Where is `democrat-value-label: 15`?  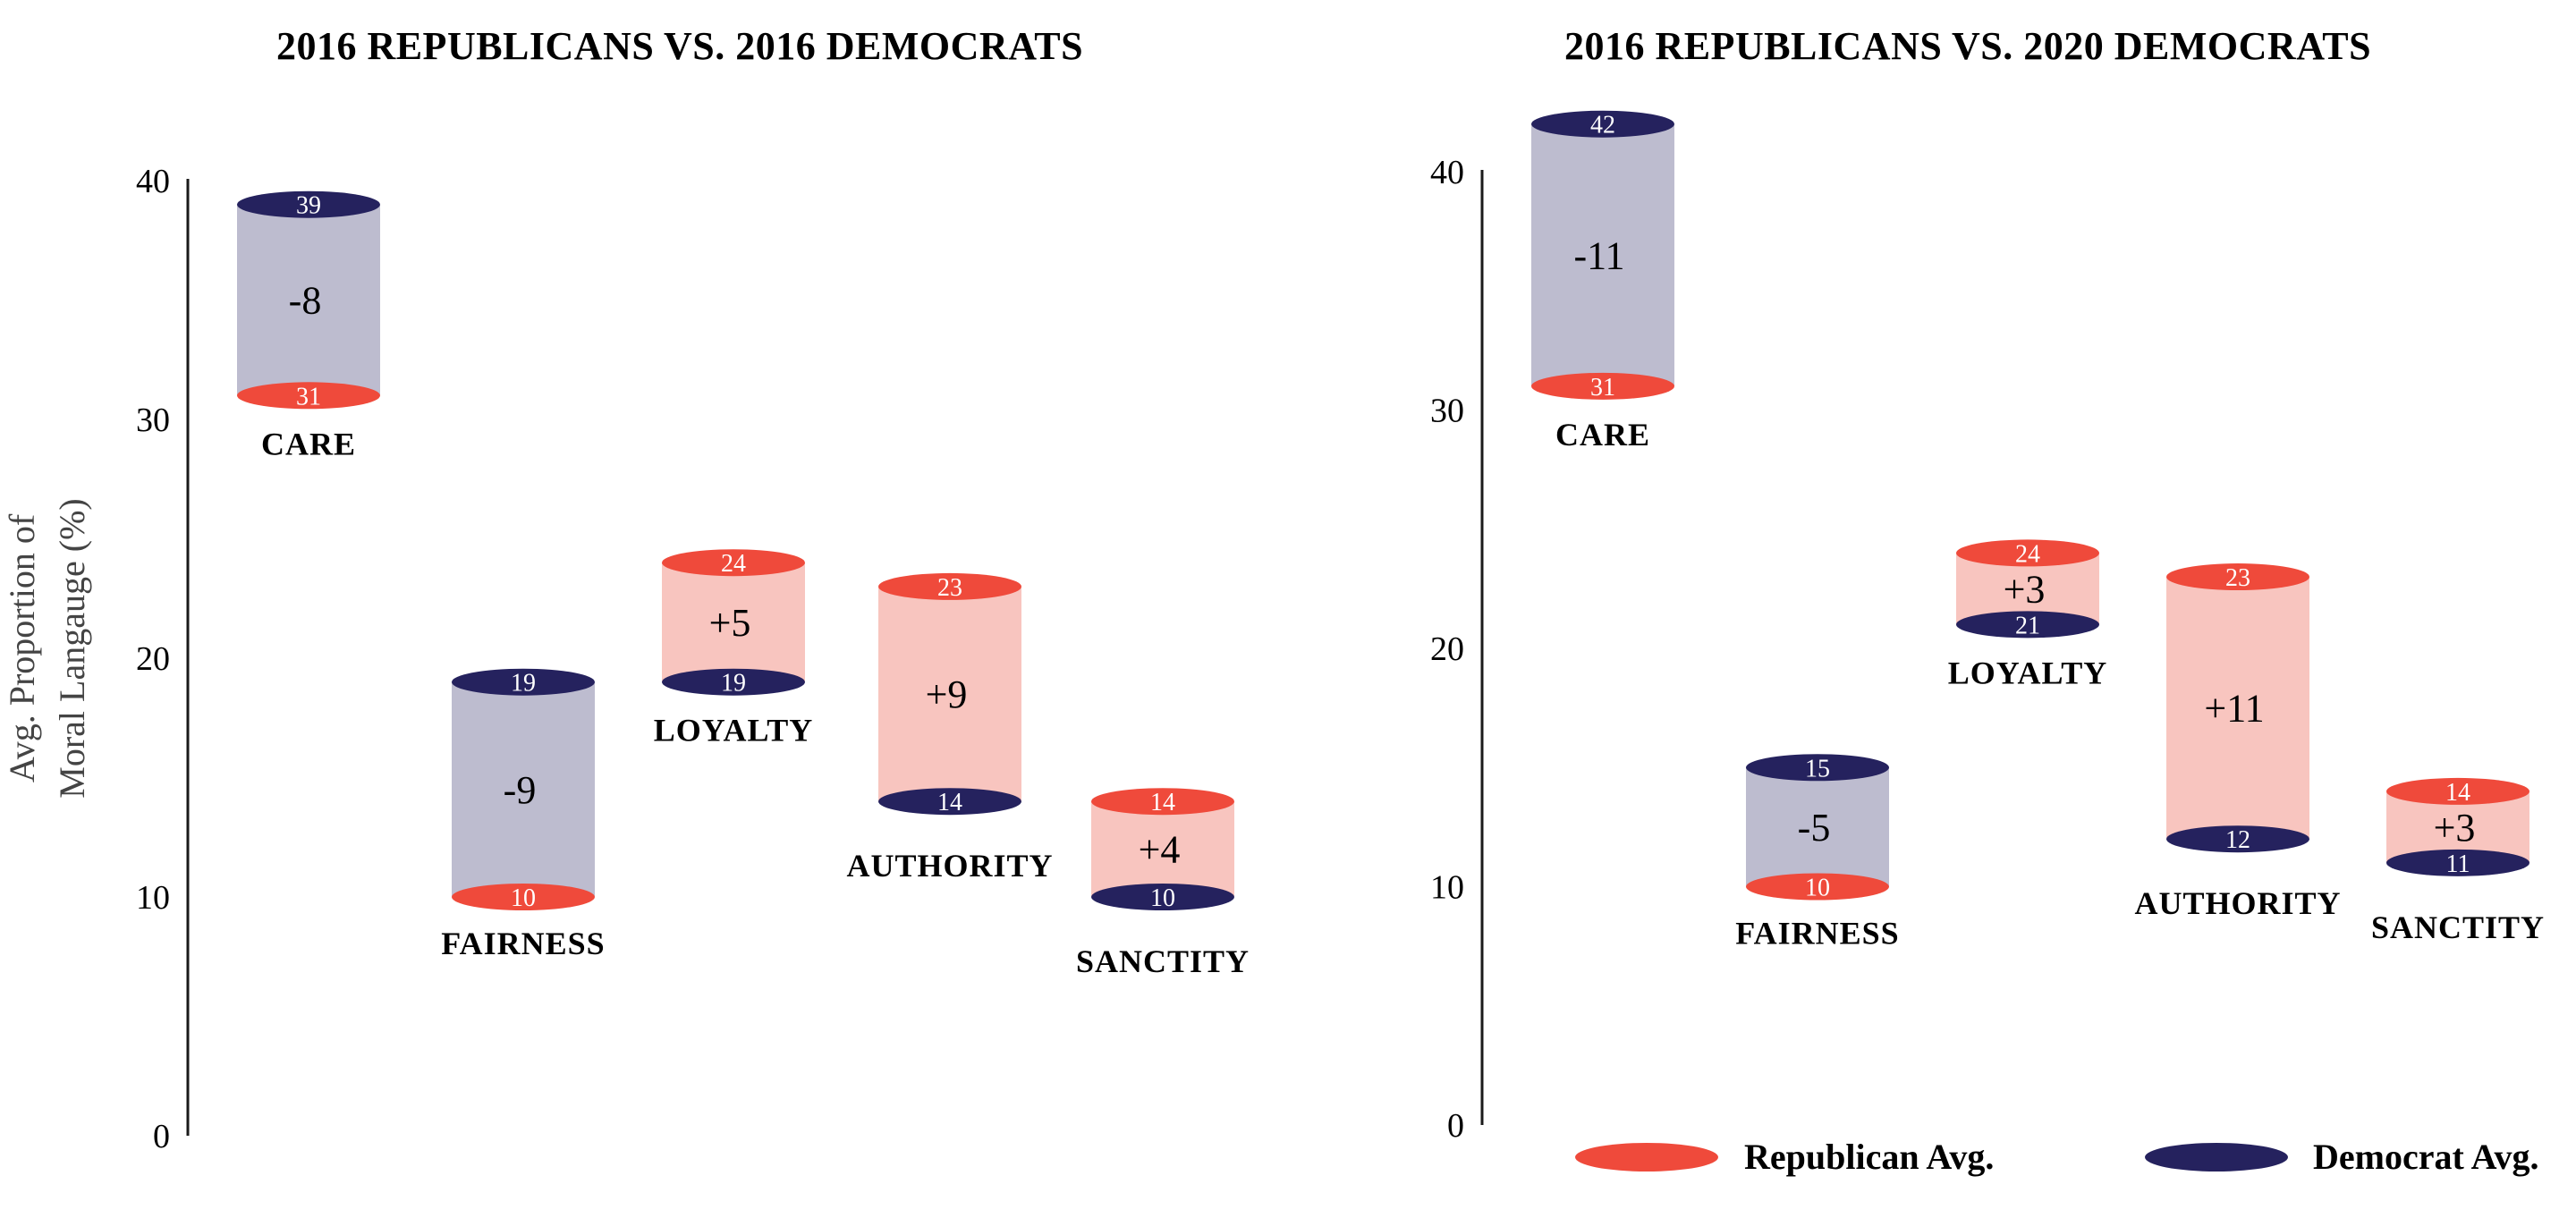
democrat-value-label: 15 is located at coordinates (1817, 768).